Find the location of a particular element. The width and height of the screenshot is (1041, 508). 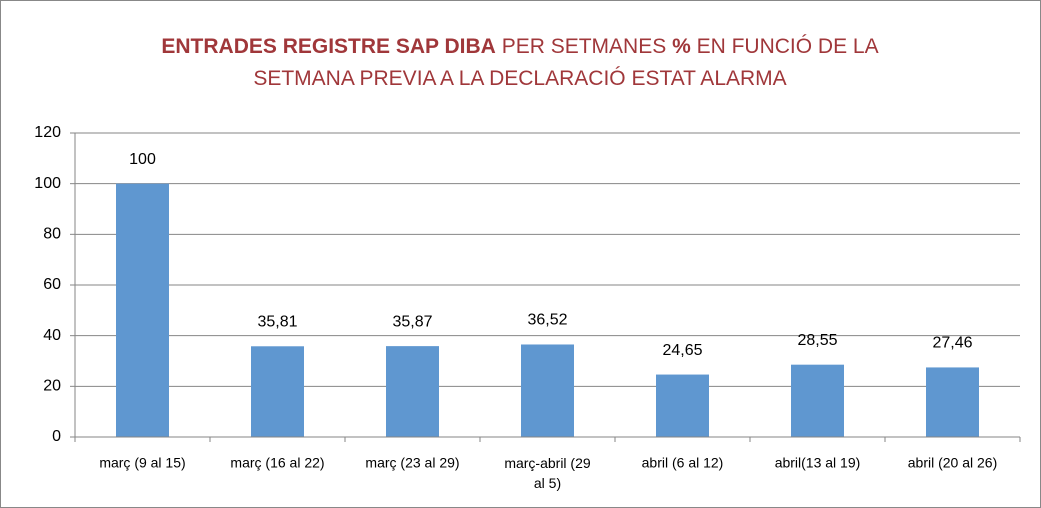

y-tick-label: 60 is located at coordinates (52, 284).